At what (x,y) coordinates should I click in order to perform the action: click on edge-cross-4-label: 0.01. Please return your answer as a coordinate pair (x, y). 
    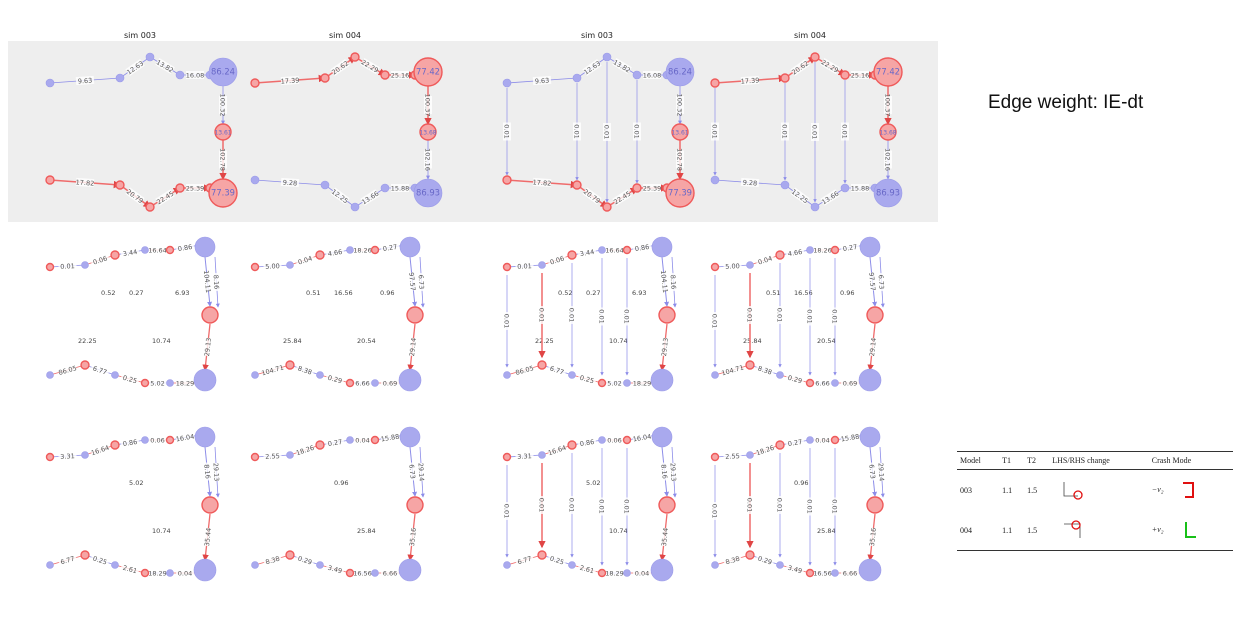
    Looking at the image, I should click on (835, 506).